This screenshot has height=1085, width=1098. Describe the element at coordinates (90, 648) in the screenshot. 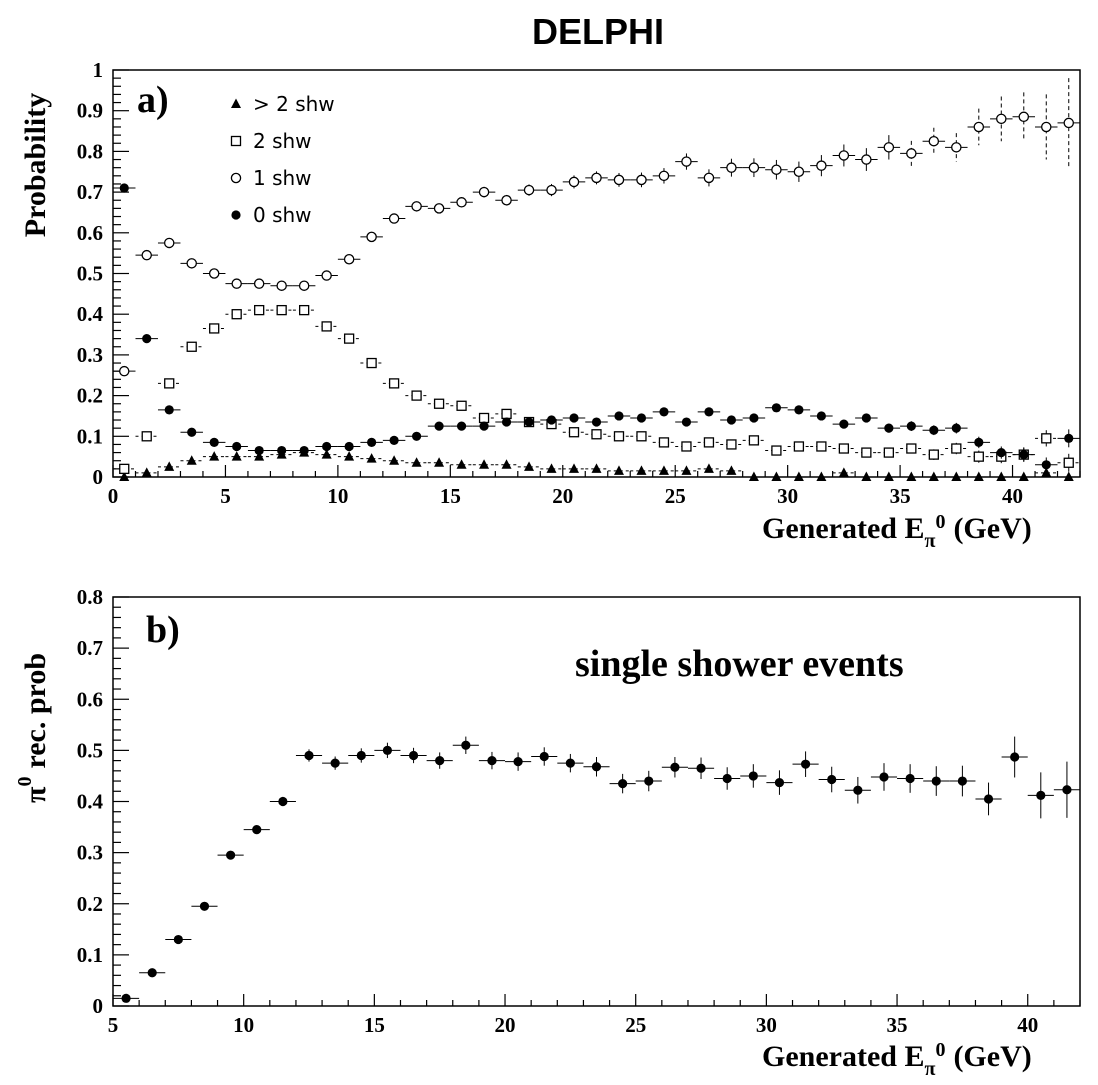

I see `panel-b-y-tick-label: 0.7` at that location.